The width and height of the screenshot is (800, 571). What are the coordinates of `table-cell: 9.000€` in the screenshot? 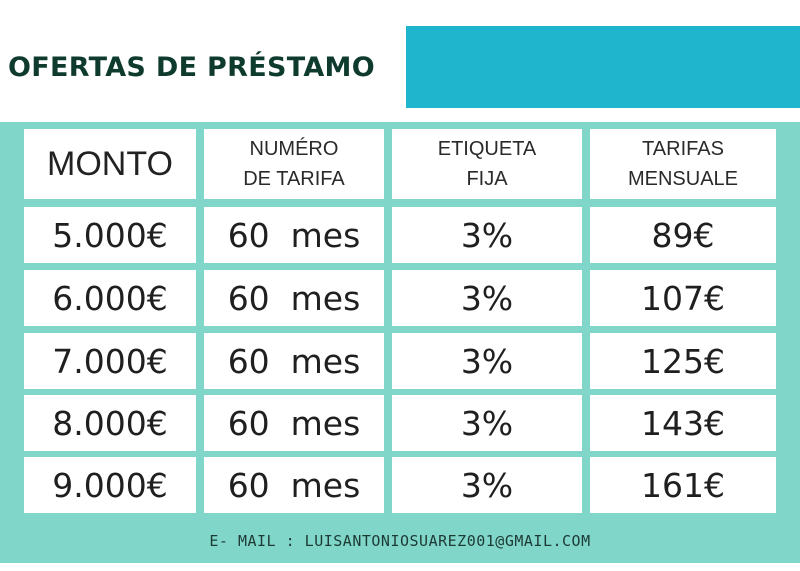 It's located at (110, 485).